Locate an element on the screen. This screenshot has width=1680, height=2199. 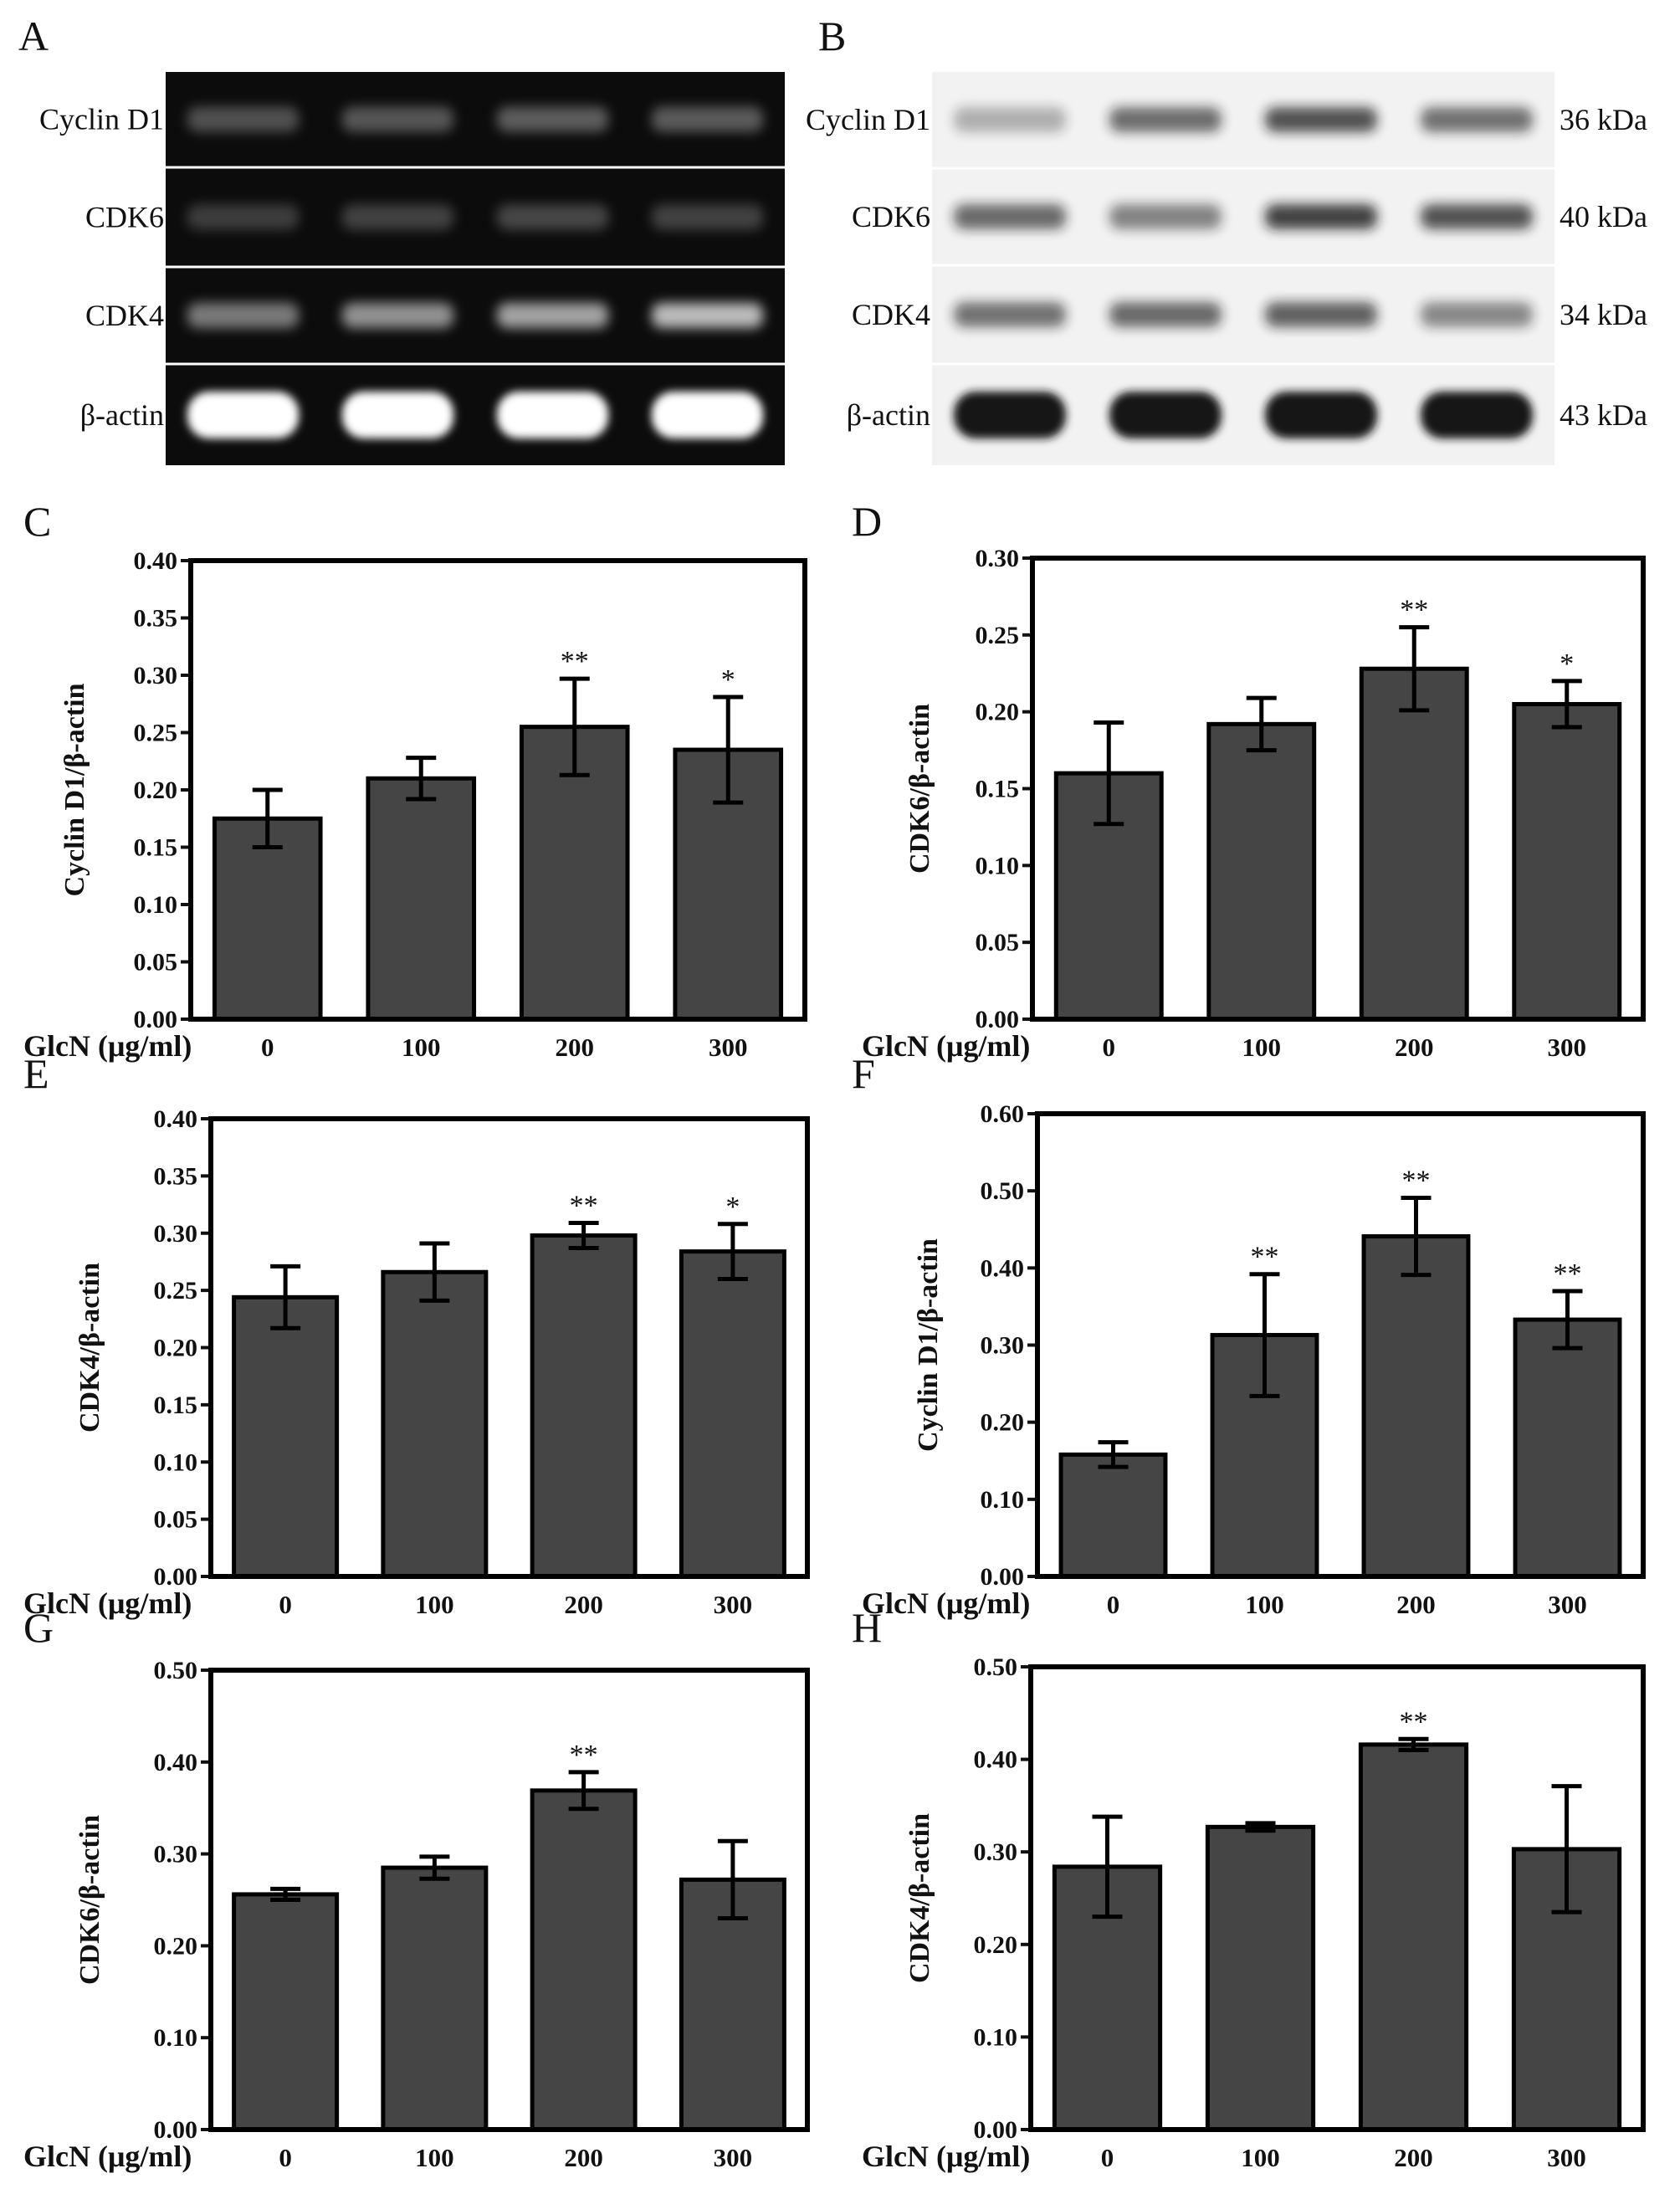
kda-label: 43 kDa is located at coordinates (1603, 415).